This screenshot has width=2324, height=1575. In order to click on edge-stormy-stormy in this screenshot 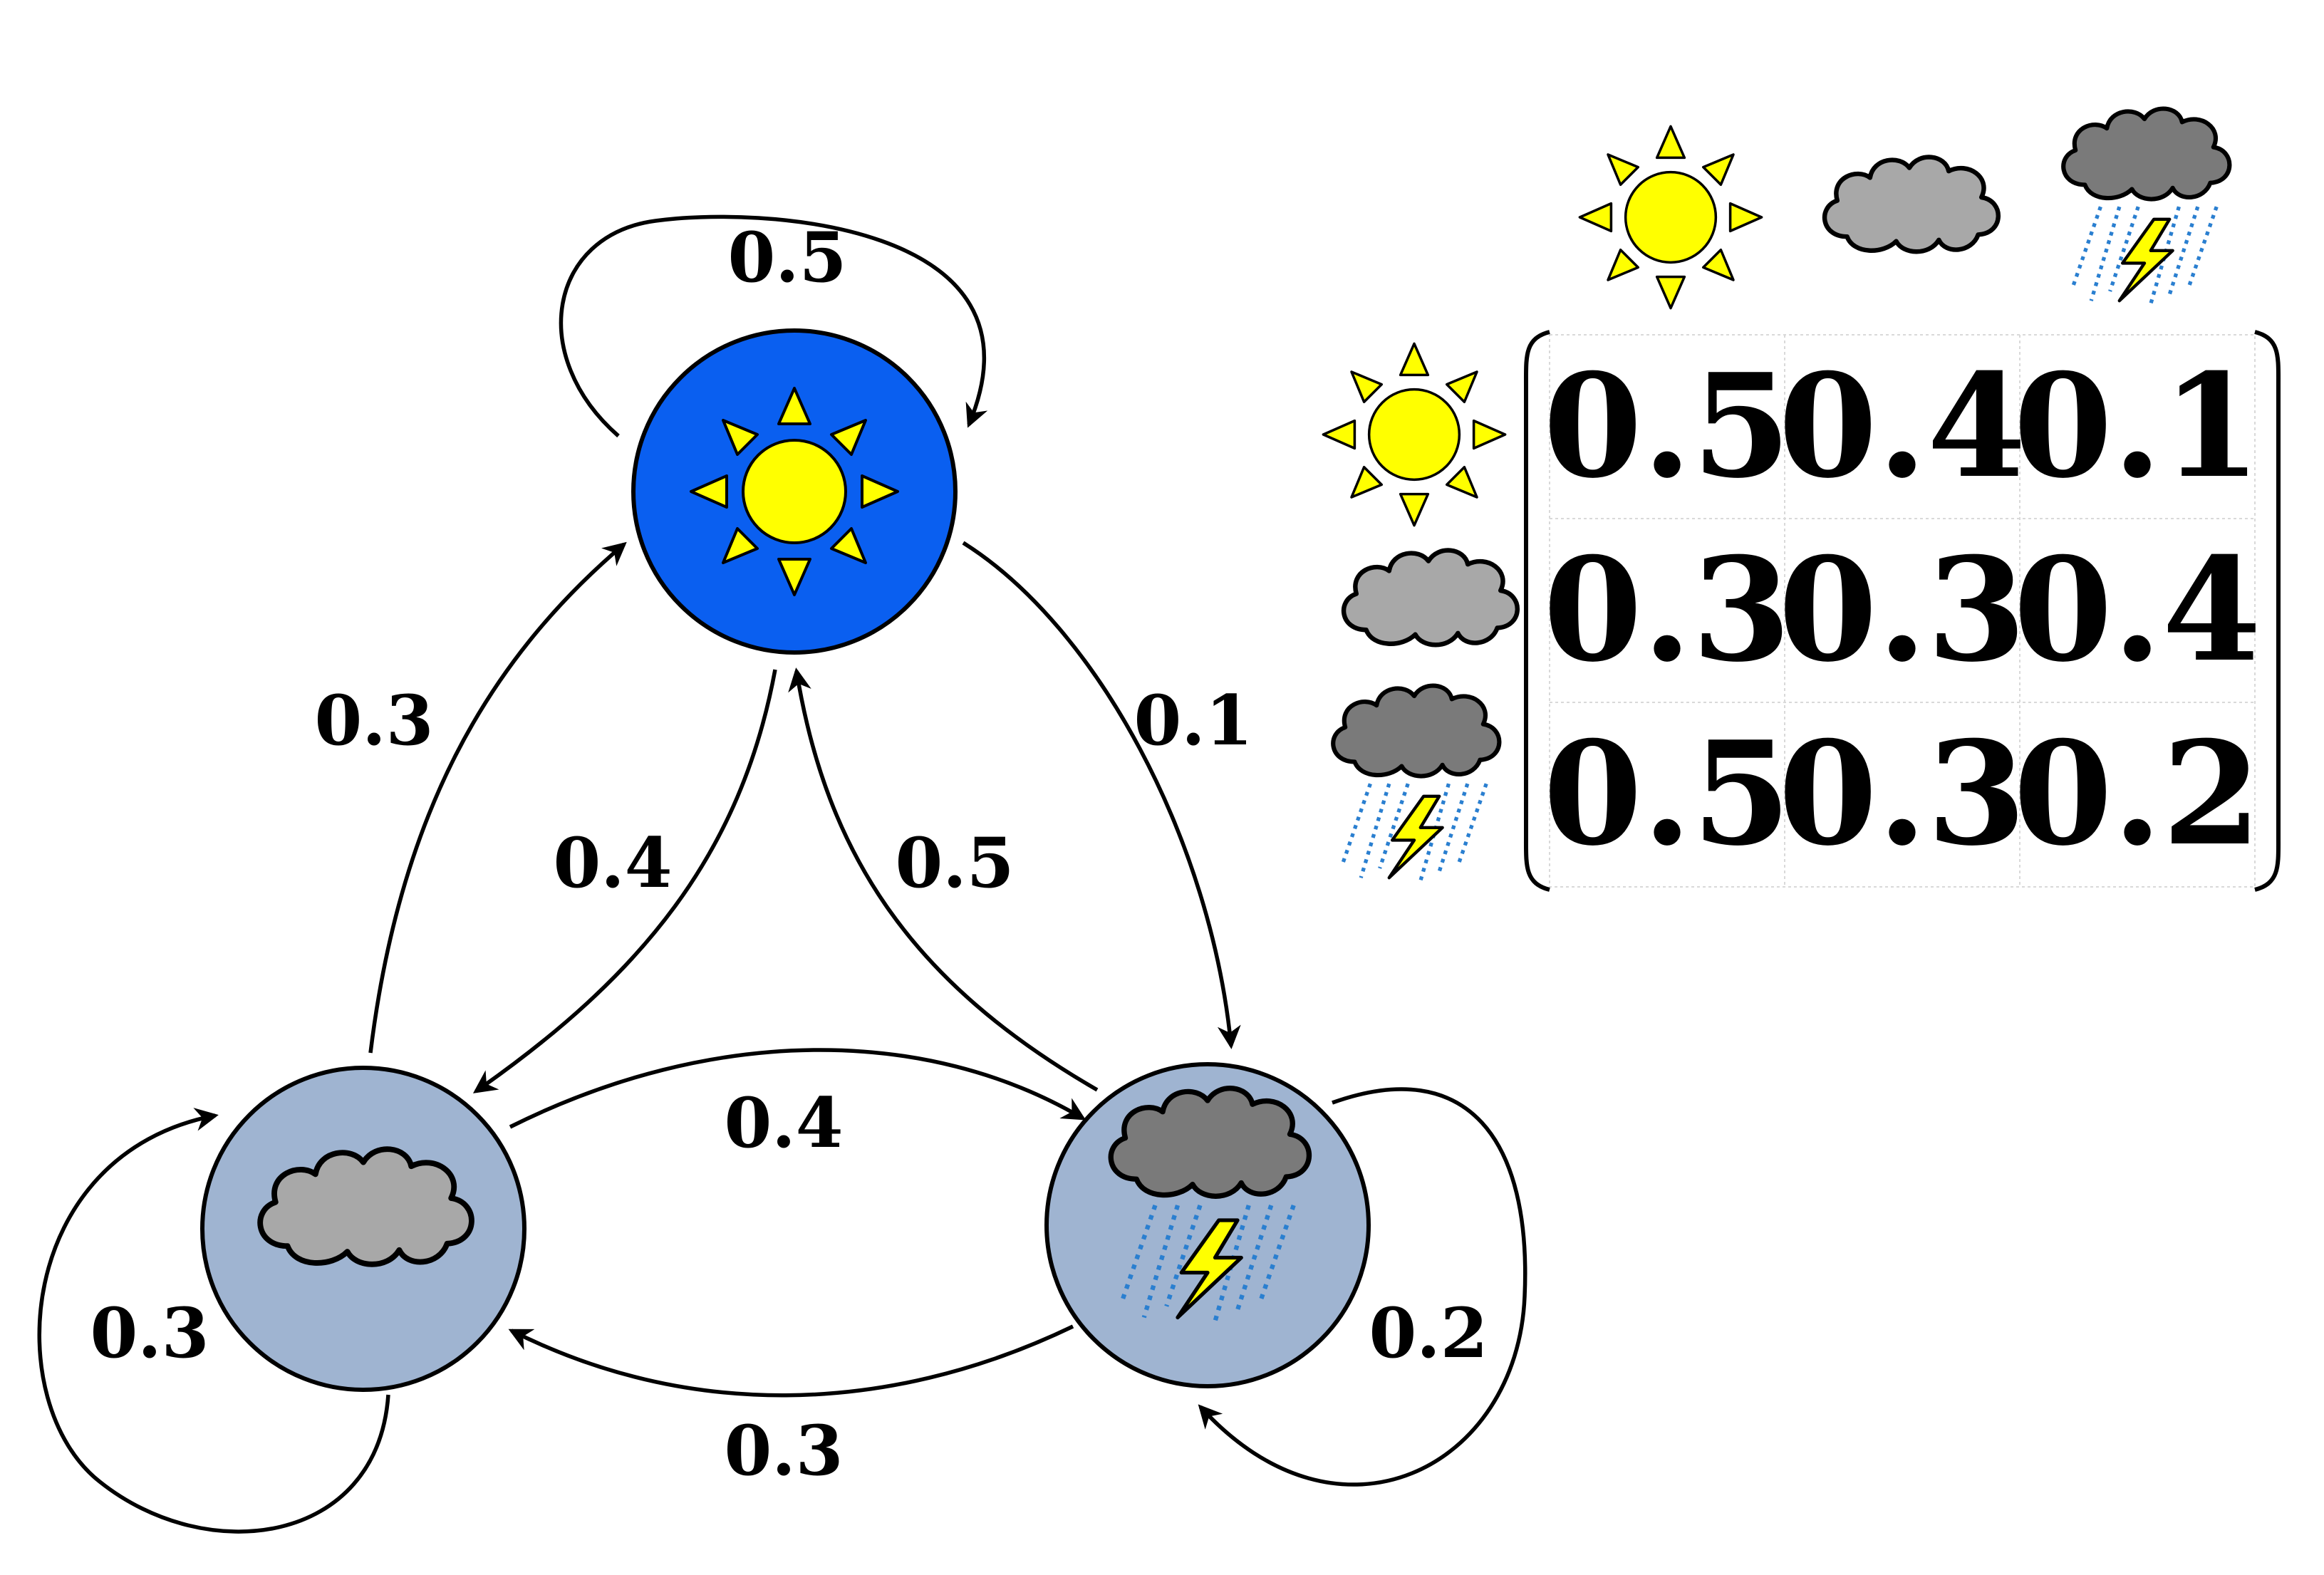, I will do `click(1362, 1287)`.